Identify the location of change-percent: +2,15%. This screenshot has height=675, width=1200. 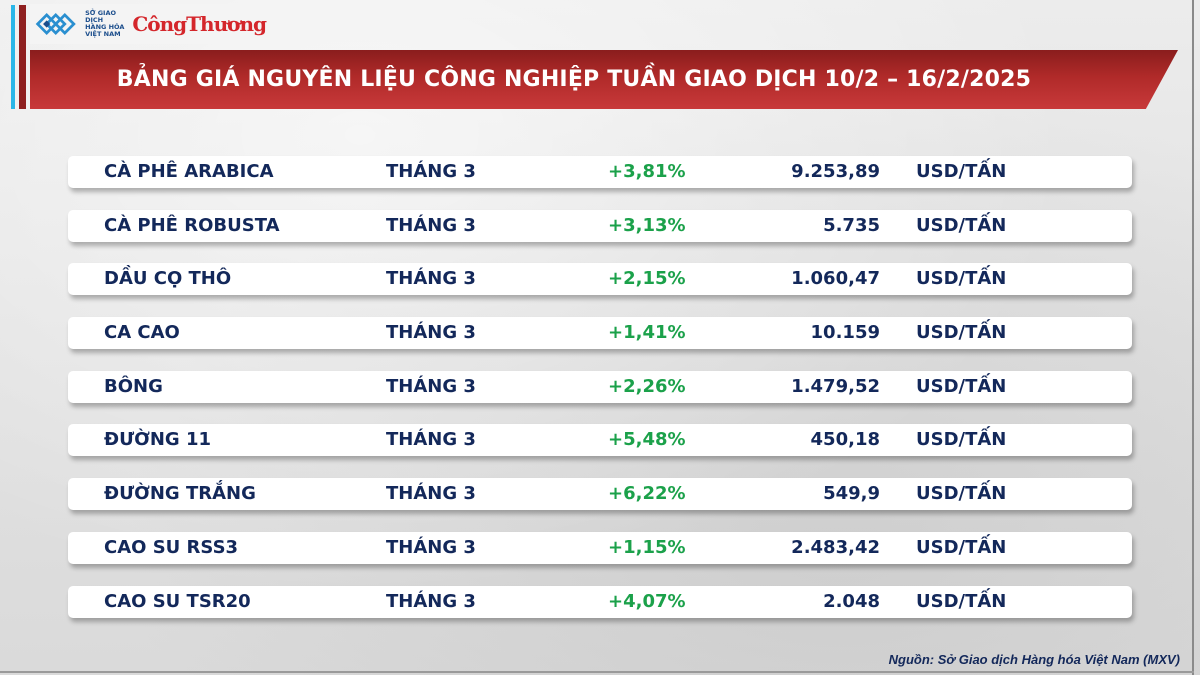
(647, 278).